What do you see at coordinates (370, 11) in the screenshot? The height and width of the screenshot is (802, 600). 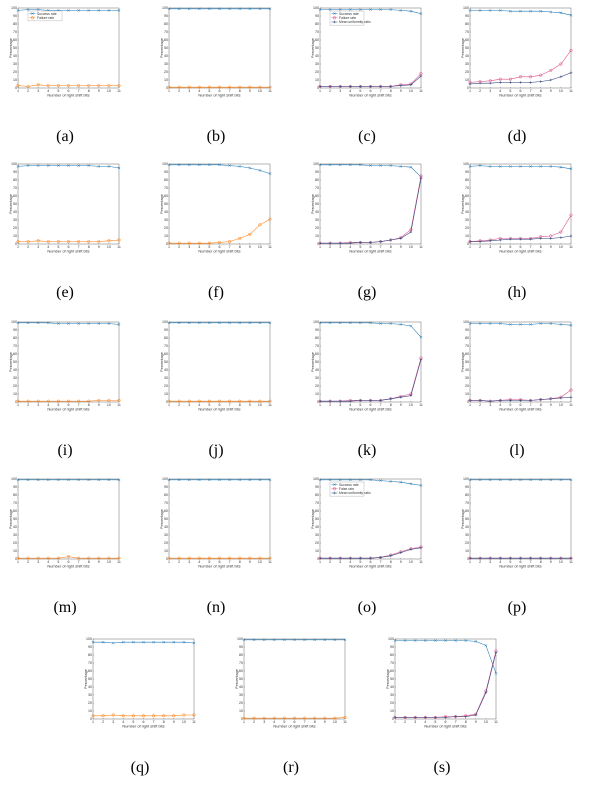 I see `series-success-rate` at bounding box center [370, 11].